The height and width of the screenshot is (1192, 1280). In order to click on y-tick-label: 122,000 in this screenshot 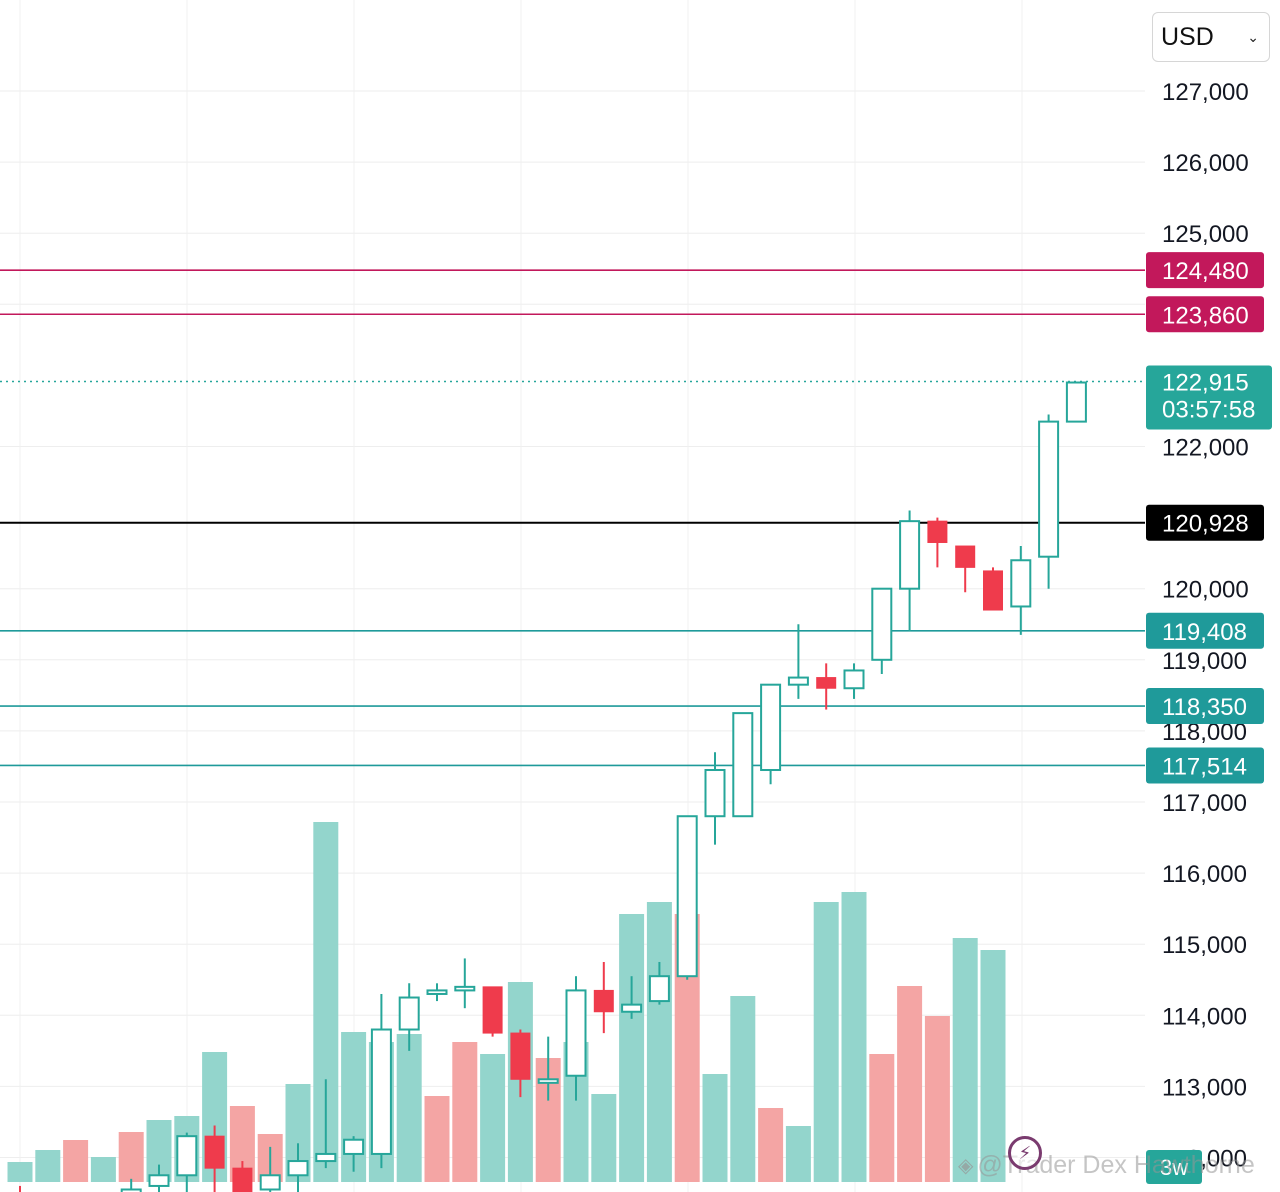, I will do `click(1205, 448)`.